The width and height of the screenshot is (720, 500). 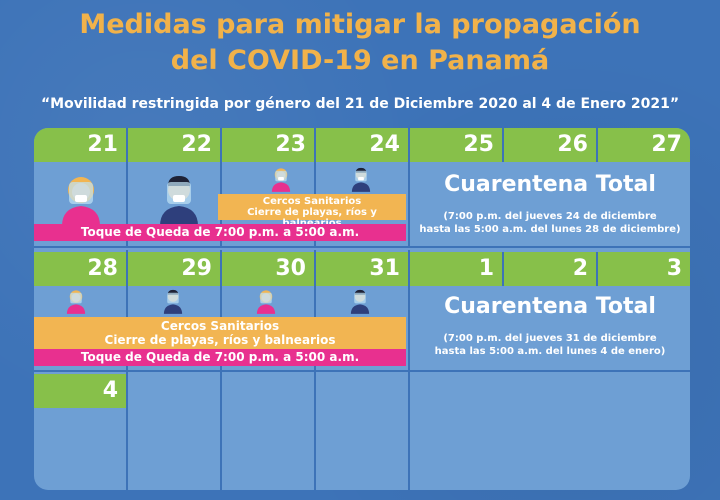 I want to click on day-header: 23, so click(x=269, y=145).